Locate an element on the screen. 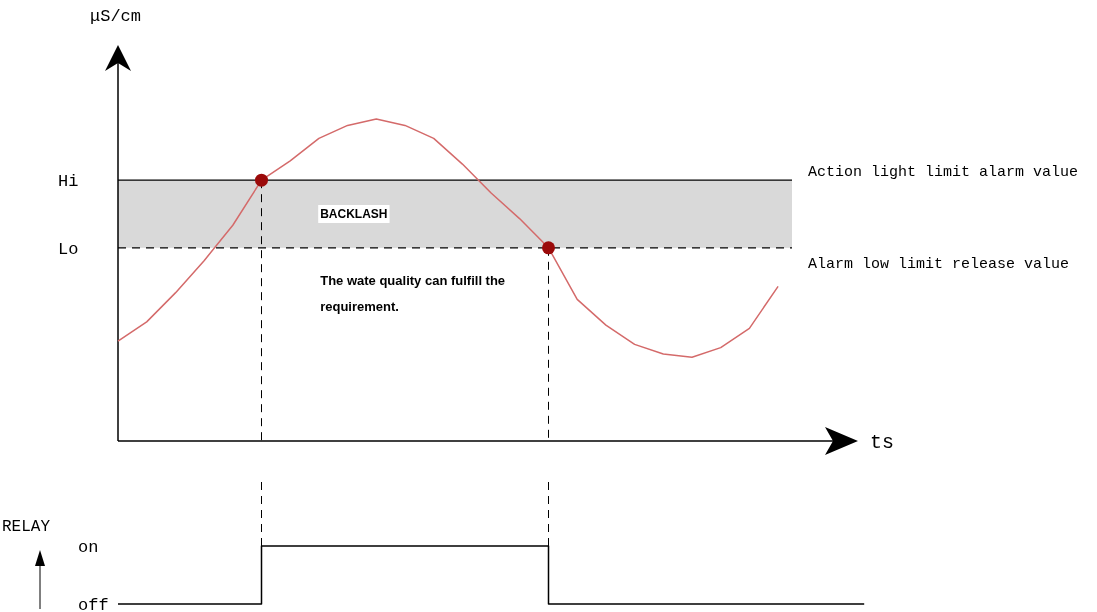  y-axis-title: μS/cm is located at coordinates (116, 16).